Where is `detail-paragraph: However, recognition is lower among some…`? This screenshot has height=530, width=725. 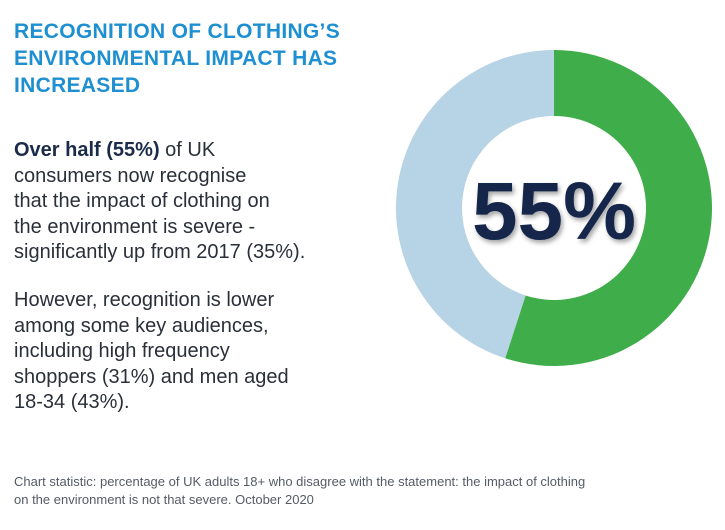
detail-paragraph: However, recognition is lower among some… is located at coordinates (204, 352).